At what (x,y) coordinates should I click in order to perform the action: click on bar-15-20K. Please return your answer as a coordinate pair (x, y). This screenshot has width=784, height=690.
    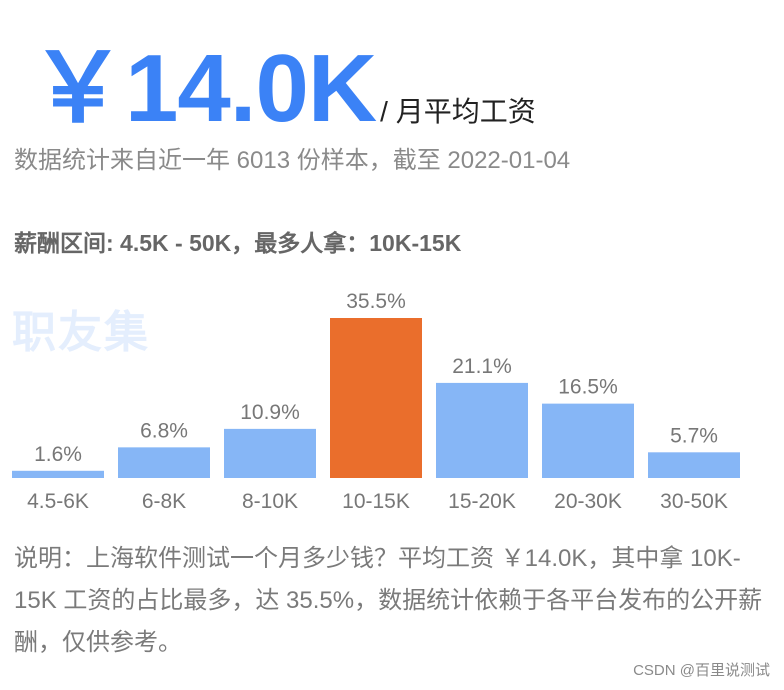
    Looking at the image, I should click on (482, 430).